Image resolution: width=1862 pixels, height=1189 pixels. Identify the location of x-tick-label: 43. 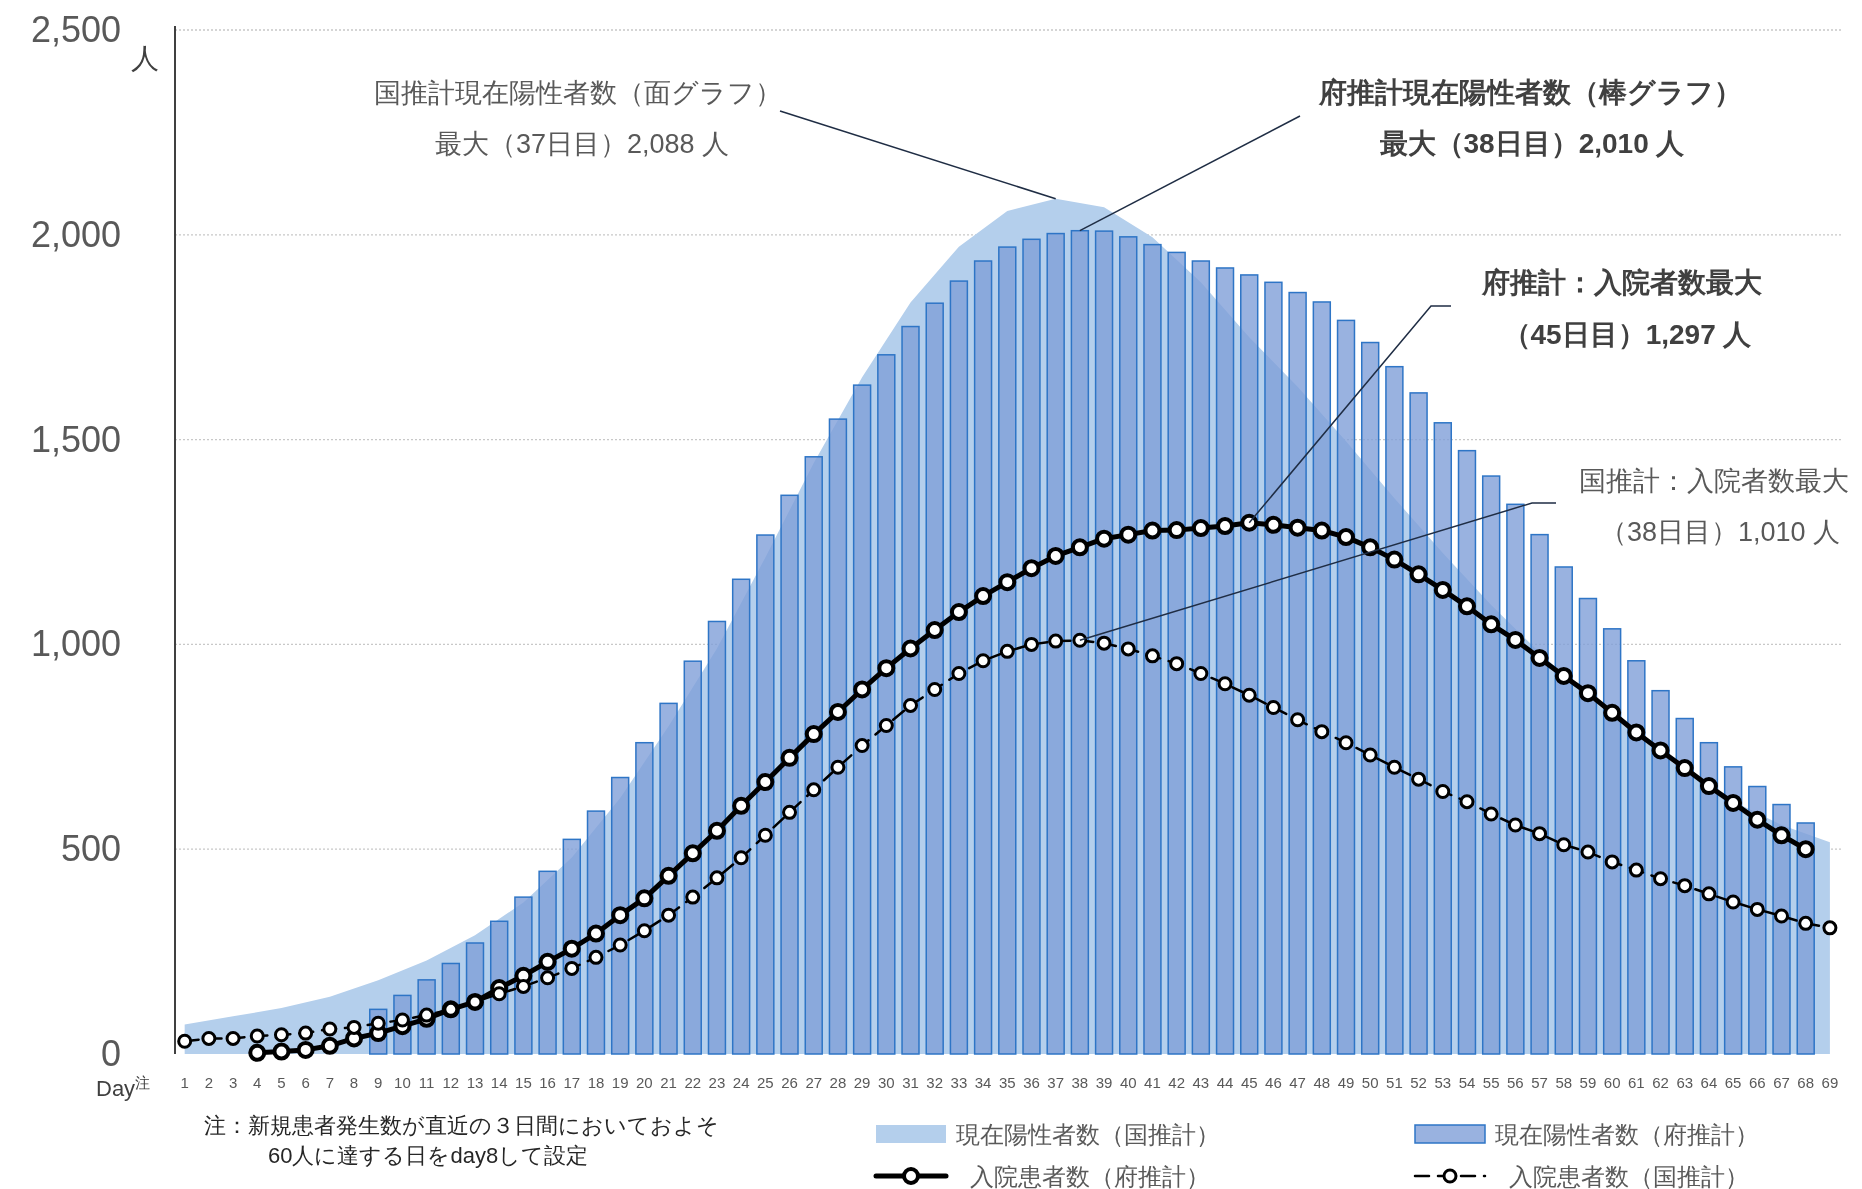
(1201, 1082).